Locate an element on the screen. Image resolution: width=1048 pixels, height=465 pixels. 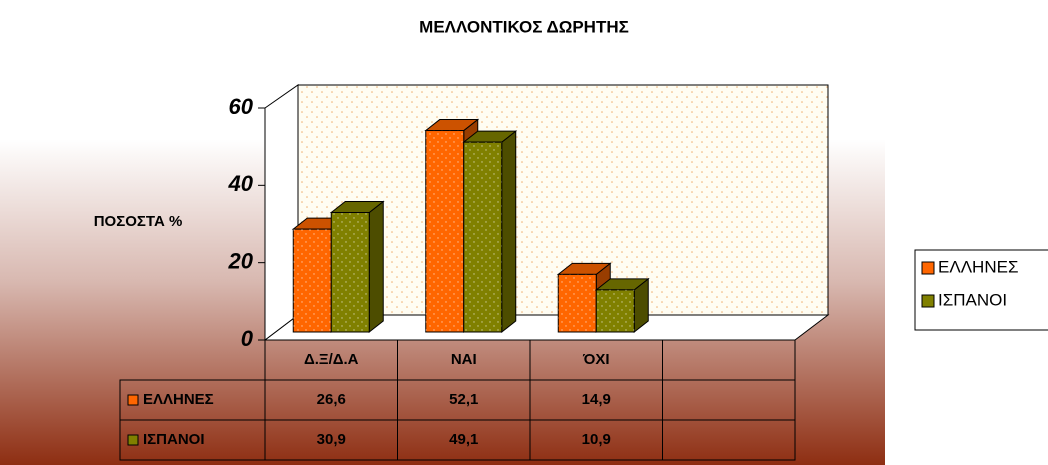
table-row-label: ΕΛΛΗΝΕΣ is located at coordinates (178, 399).